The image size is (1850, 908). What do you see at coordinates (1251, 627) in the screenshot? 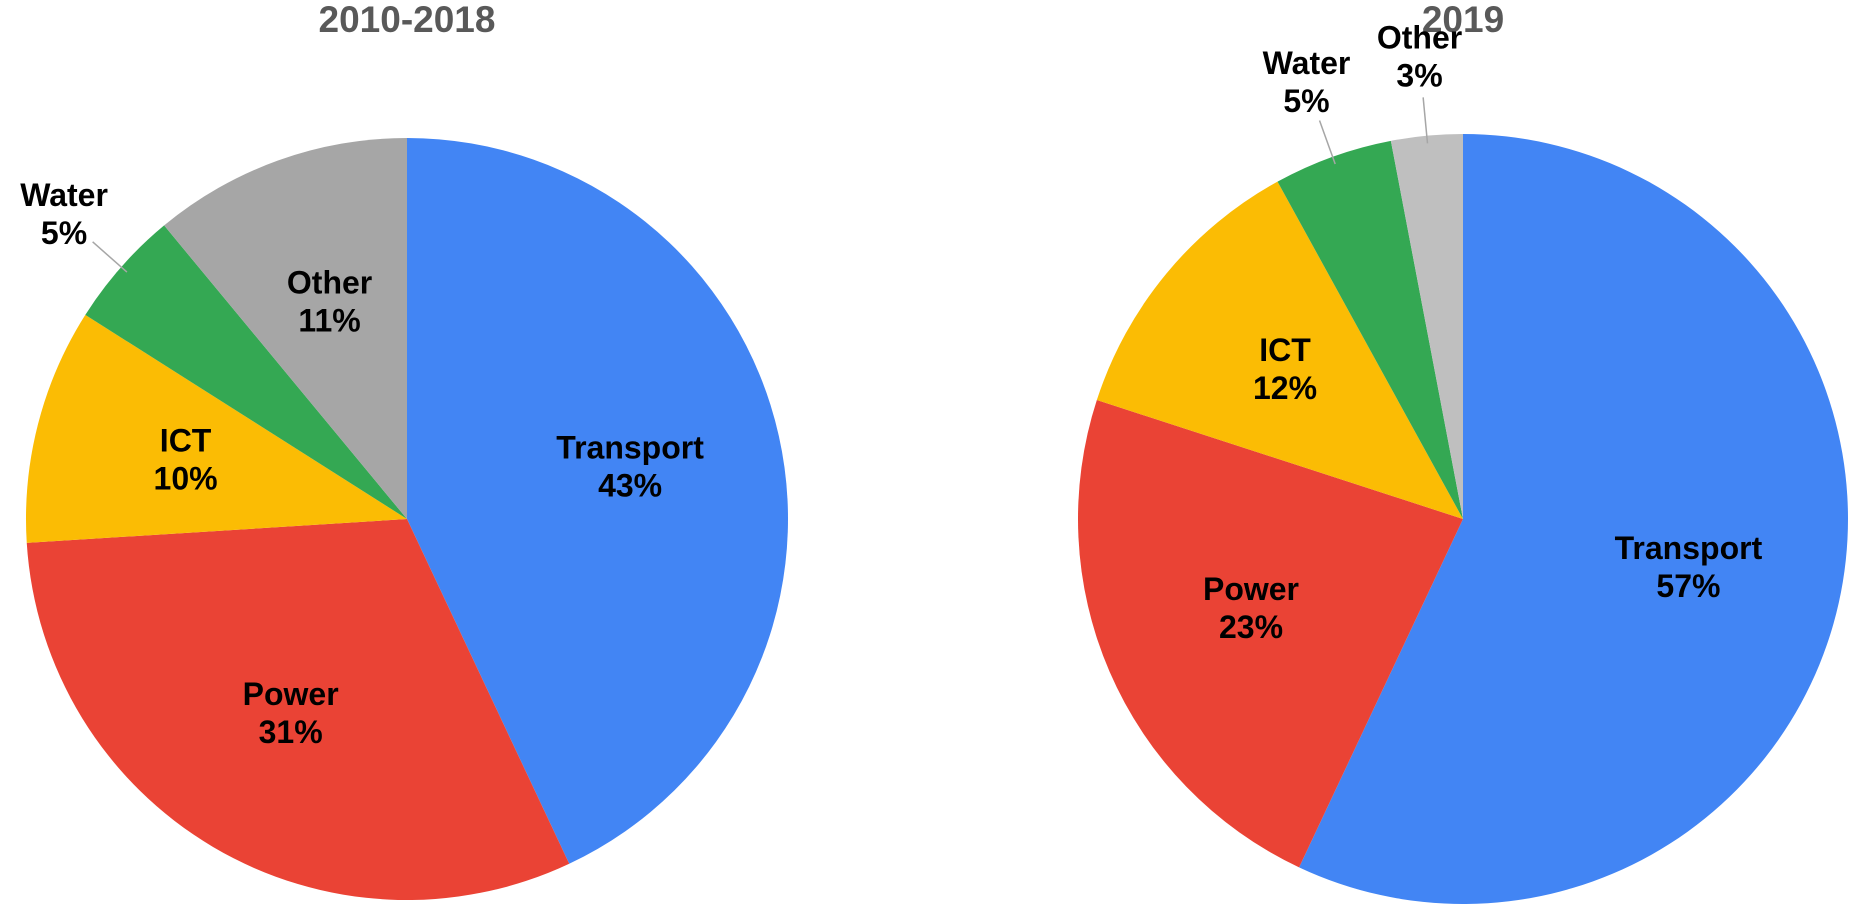
I see `slice-value-label: 23%` at bounding box center [1251, 627].